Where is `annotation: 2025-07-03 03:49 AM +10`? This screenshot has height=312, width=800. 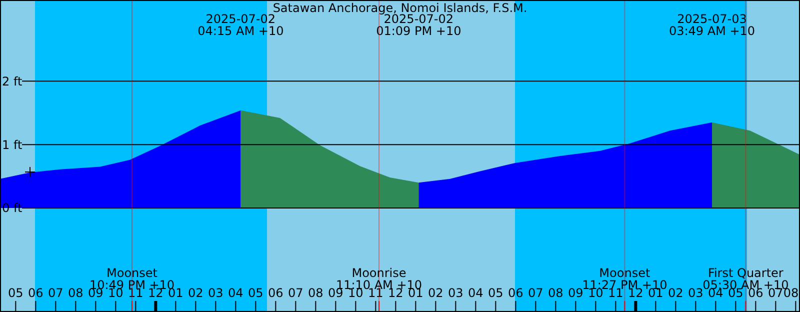
annotation: 2025-07-03 03:49 AM +10 is located at coordinates (712, 25).